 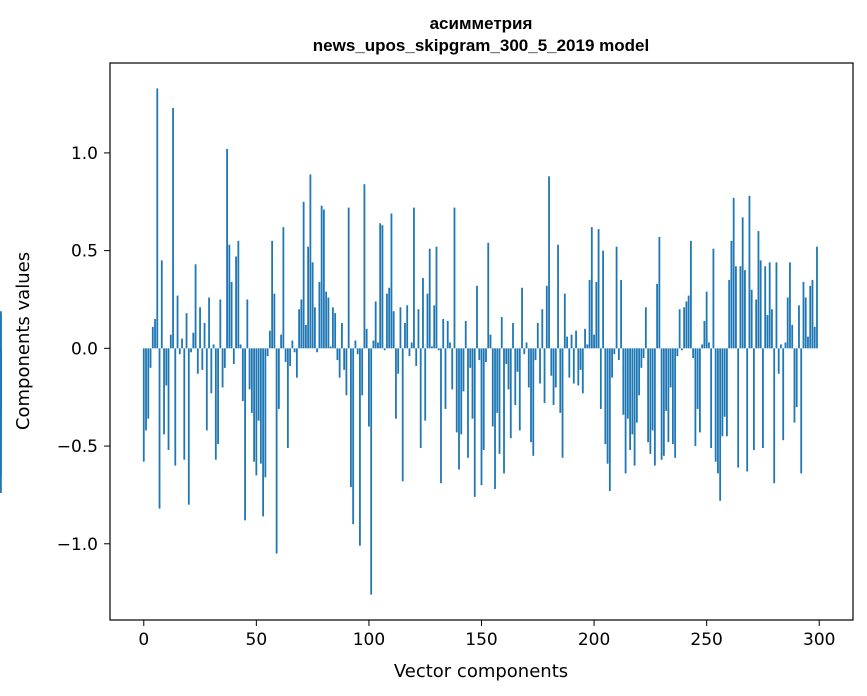 What do you see at coordinates (257, 640) in the screenshot?
I see `x-tick-label: 50` at bounding box center [257, 640].